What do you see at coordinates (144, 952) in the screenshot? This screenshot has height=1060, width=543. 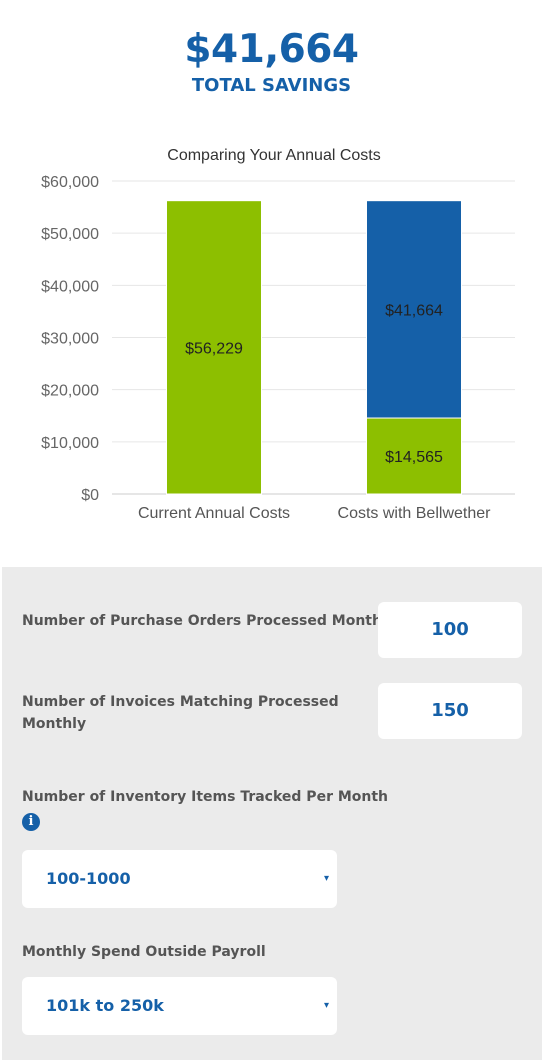 I see `spend-label: Monthly Spend Outside Payroll` at bounding box center [144, 952].